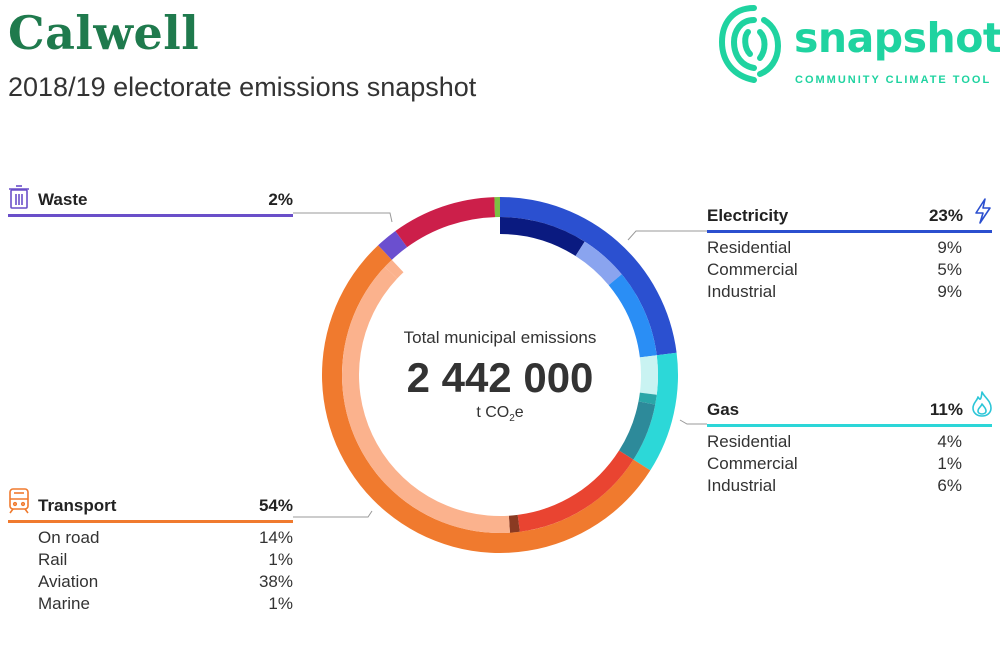 The height and width of the screenshot is (670, 1000). I want to click on list-item: Industrial 9%, so click(834, 291).